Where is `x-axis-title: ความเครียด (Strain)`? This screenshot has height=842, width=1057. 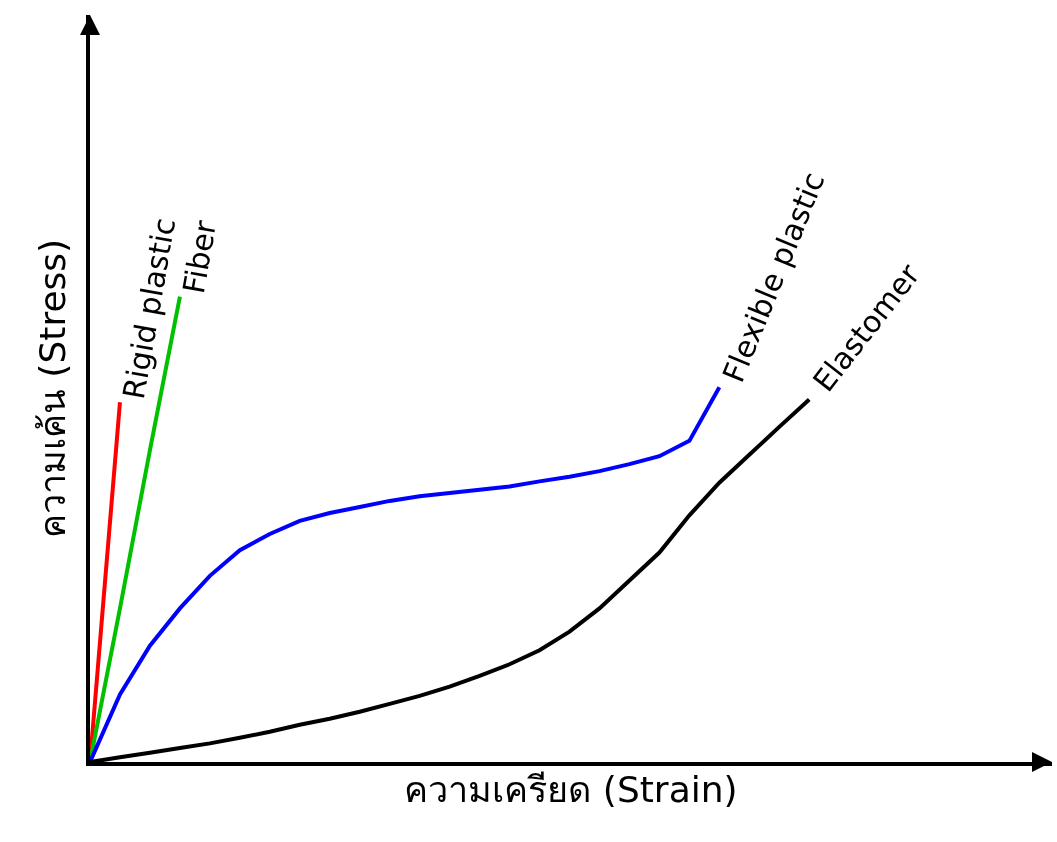
x-axis-title: ความเครียด (Strain) is located at coordinates (571, 789).